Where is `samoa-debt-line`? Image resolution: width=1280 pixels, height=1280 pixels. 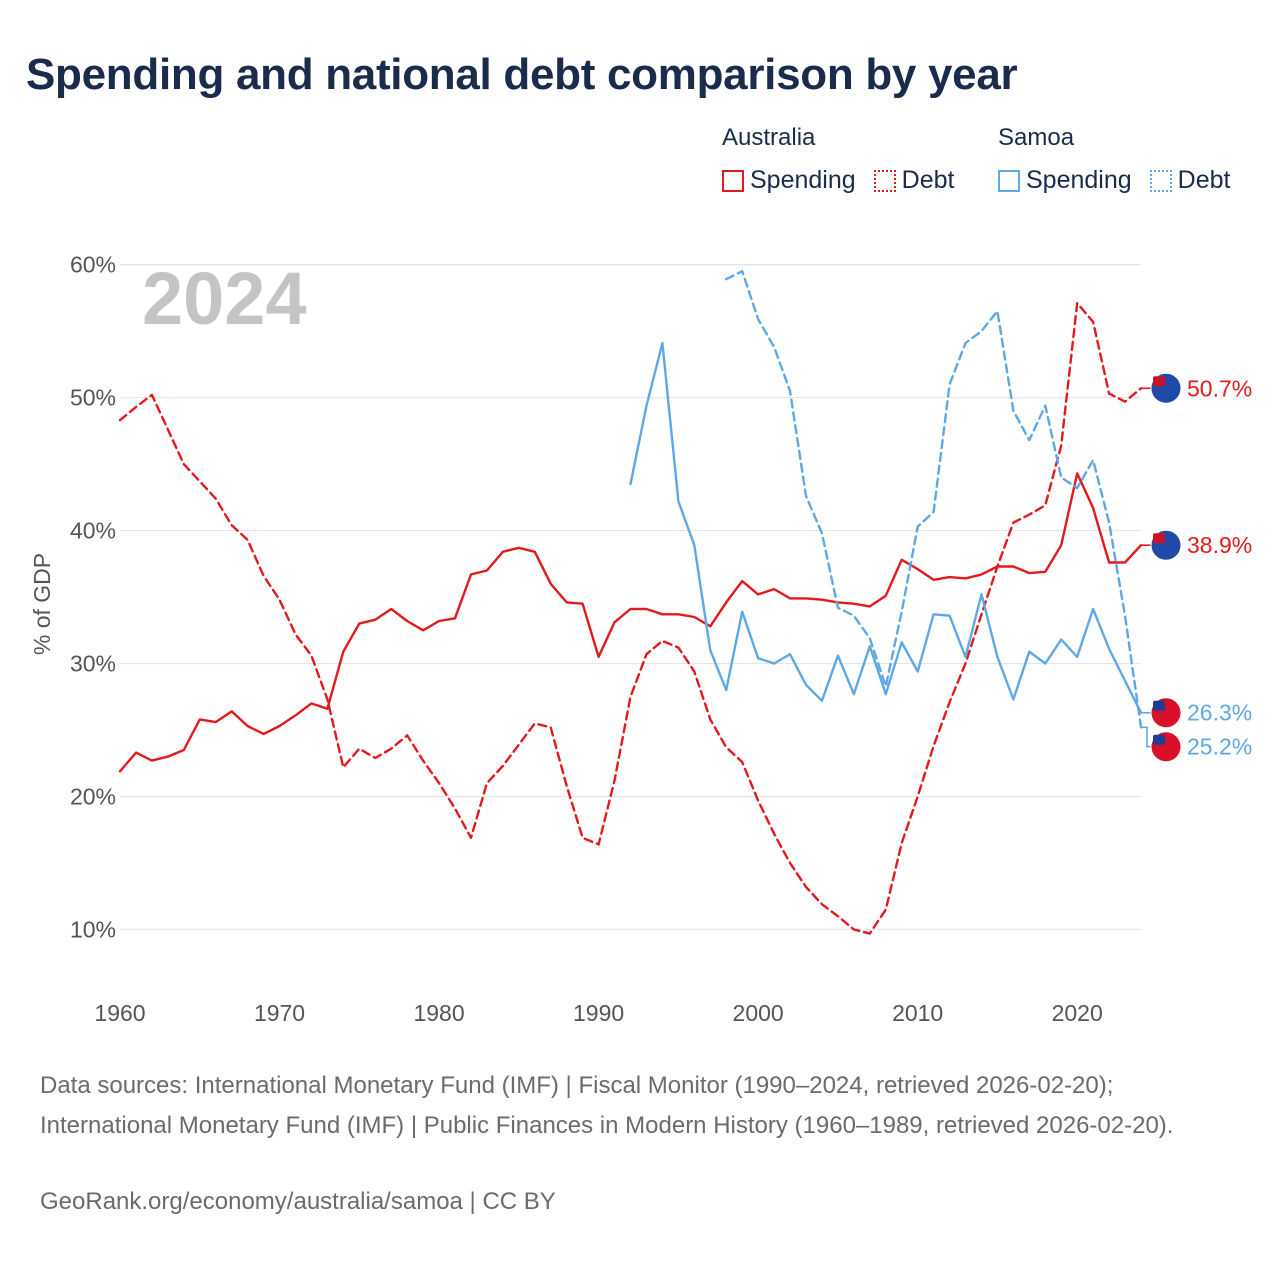 samoa-debt-line is located at coordinates (934, 499).